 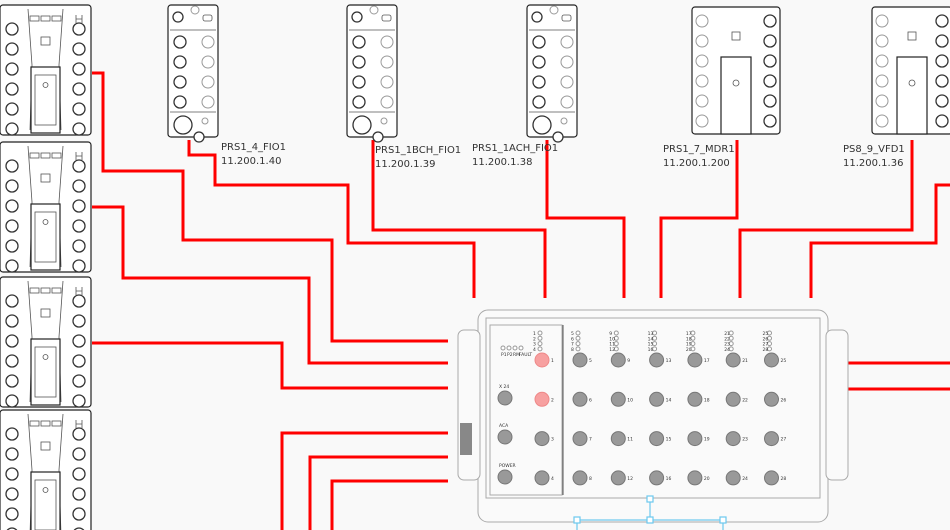 I want to click on device-ip: 11.200.1.40, so click(x=251, y=161).